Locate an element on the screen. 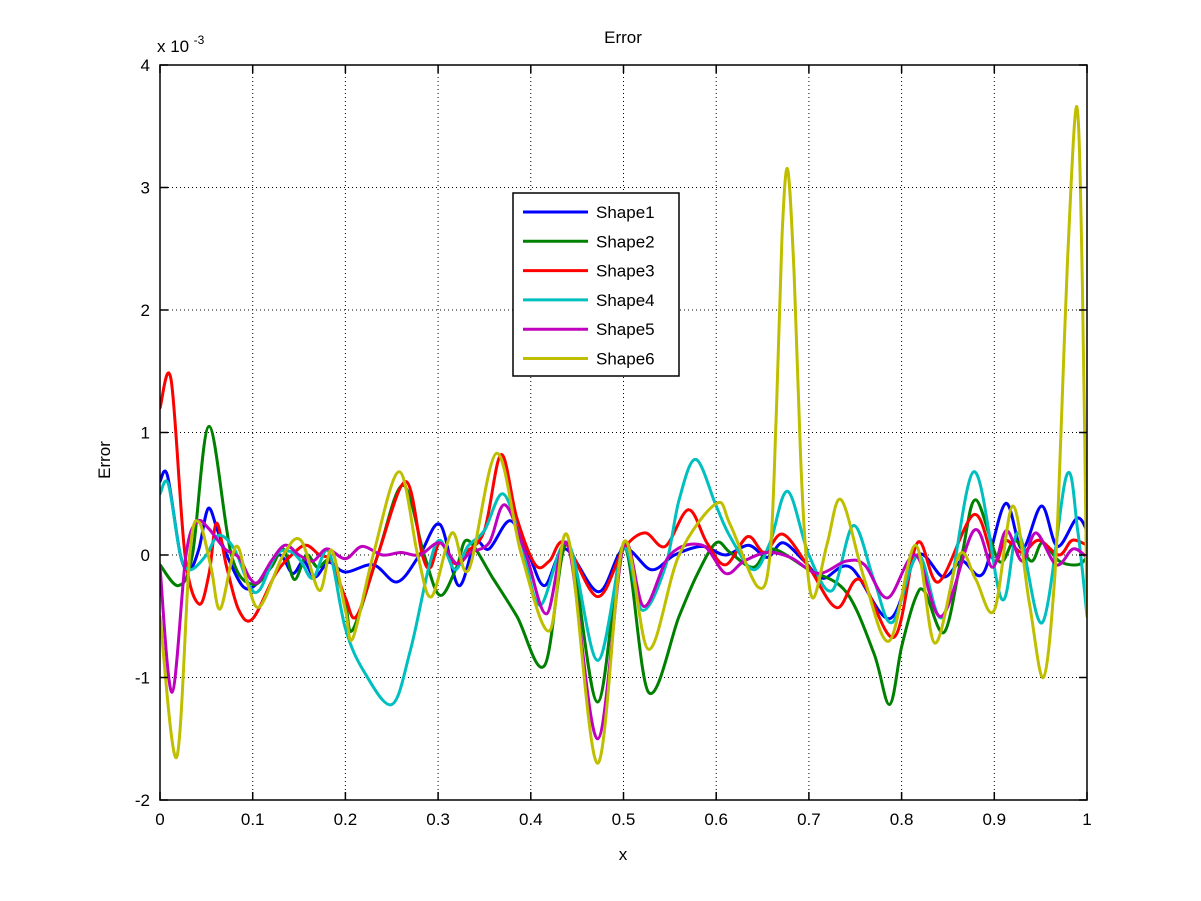  x-tick-label: 0.4 is located at coordinates (531, 819).